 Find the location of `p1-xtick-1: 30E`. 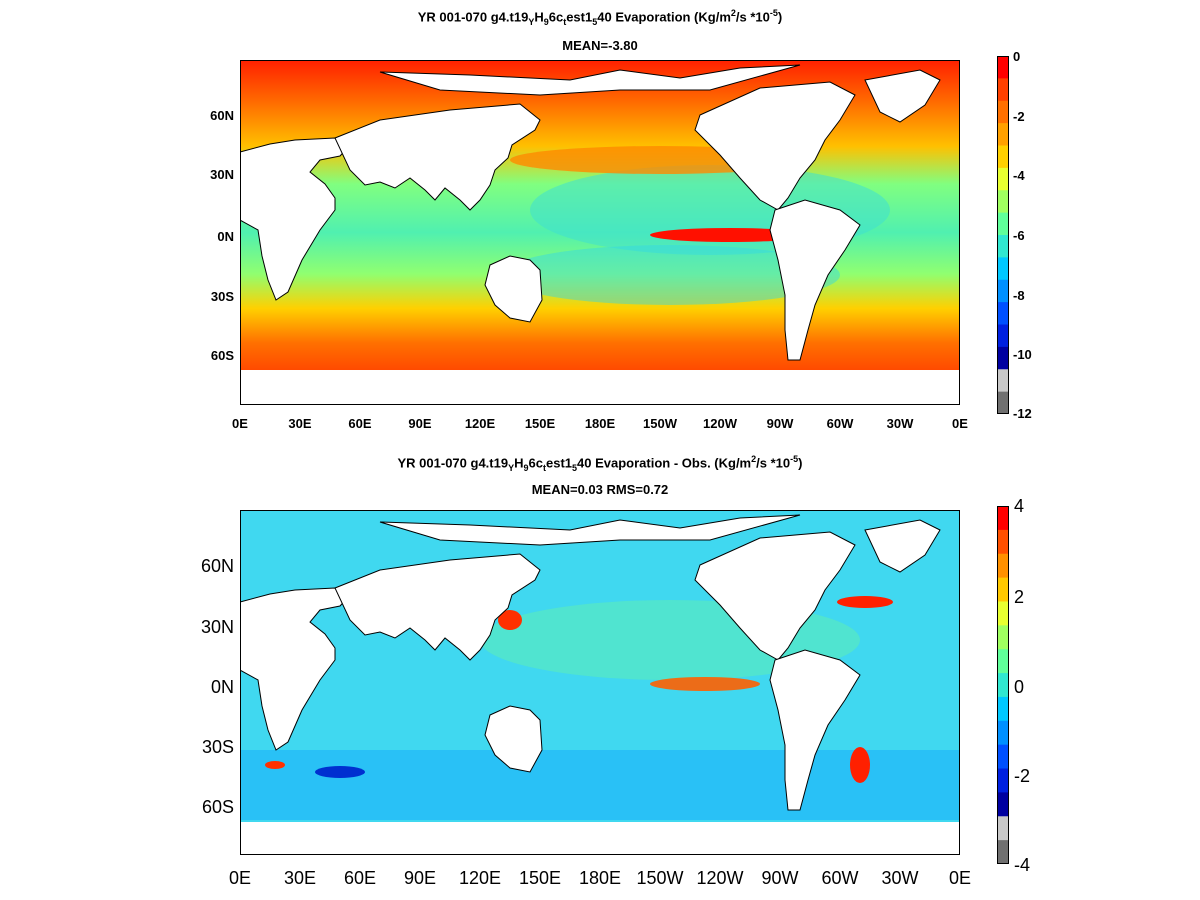

p1-xtick-1: 30E is located at coordinates (300, 423).